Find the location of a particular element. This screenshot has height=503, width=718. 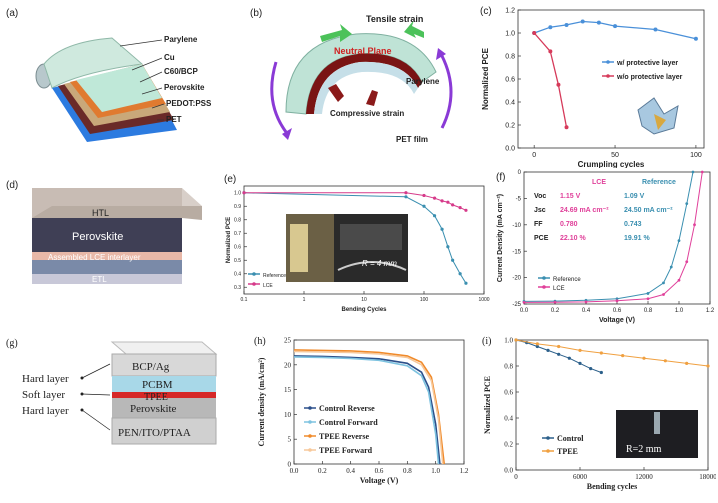

x-tick-label: 1.0 is located at coordinates (679, 311).